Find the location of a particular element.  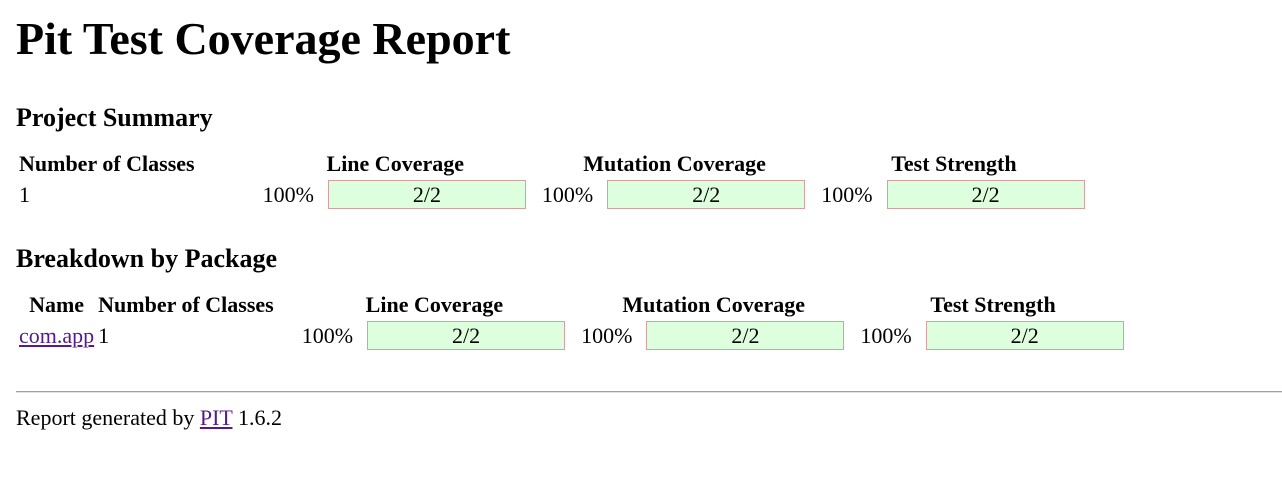

footer-version: 1.6.2 is located at coordinates (259, 417).